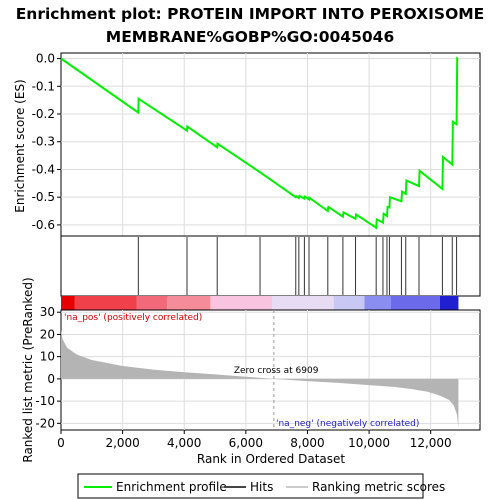 The image size is (500, 500). I want to click on metric-tick-label: -20, so click(45, 423).